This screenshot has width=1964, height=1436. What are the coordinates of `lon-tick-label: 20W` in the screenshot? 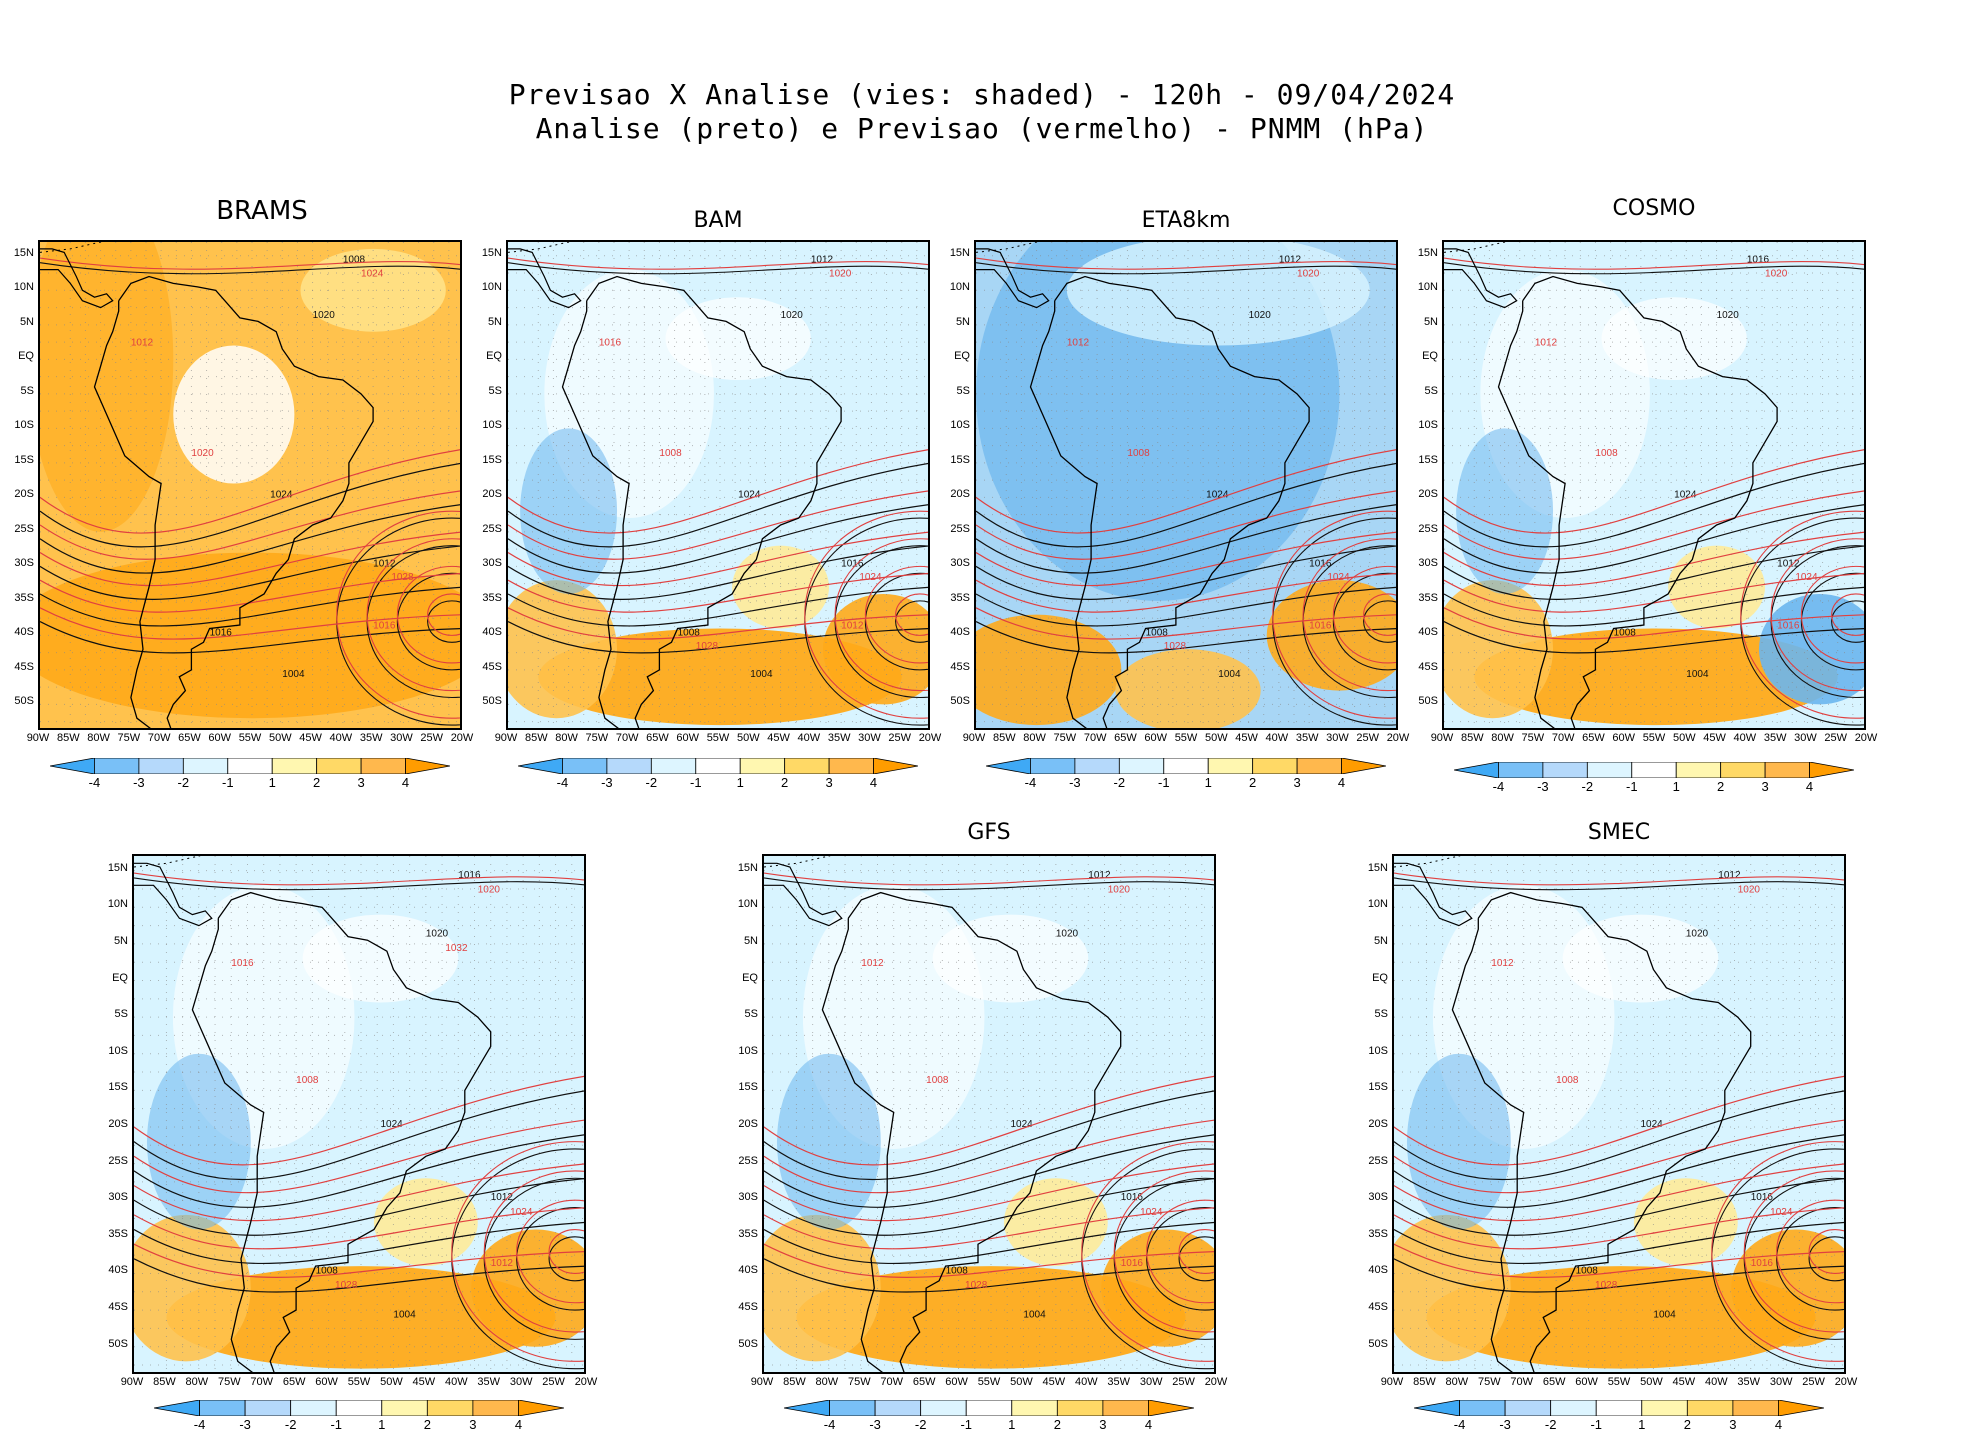 It's located at (586, 1382).